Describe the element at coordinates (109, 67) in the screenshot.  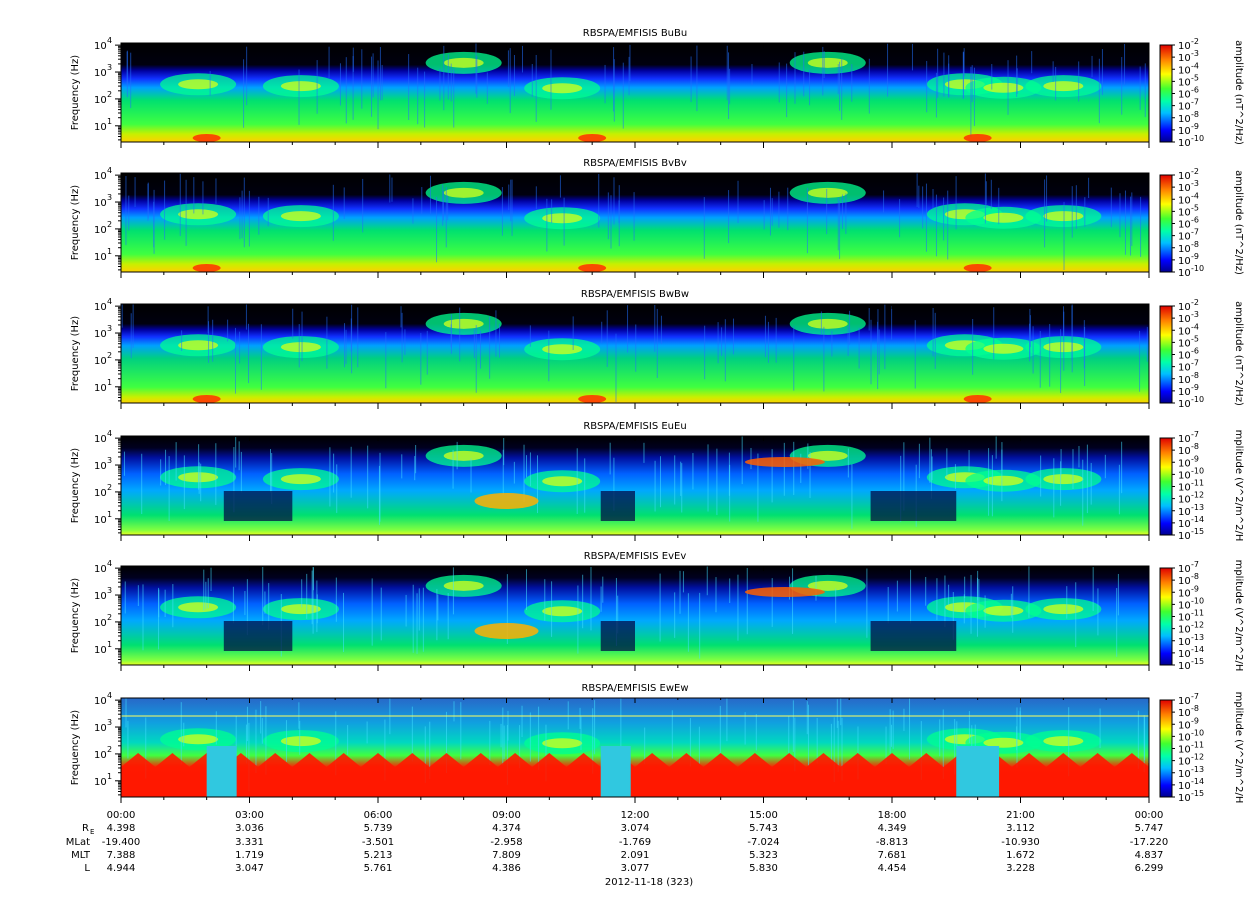
I see `y-tick-exponent: 3` at that location.